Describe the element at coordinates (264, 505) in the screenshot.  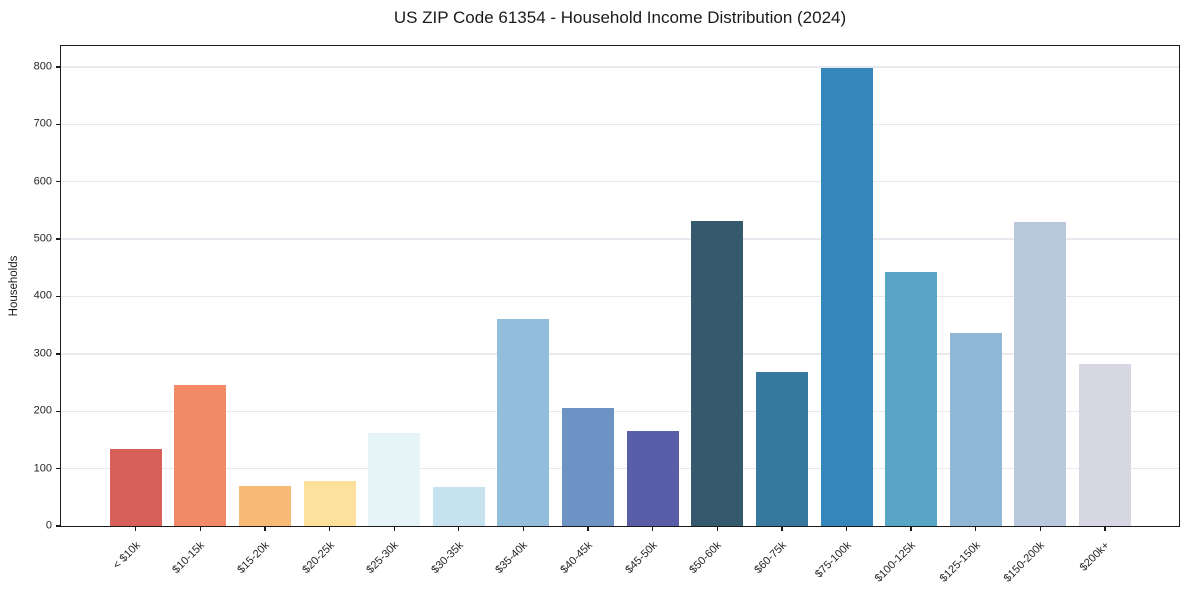
I see `bar-15-20k` at that location.